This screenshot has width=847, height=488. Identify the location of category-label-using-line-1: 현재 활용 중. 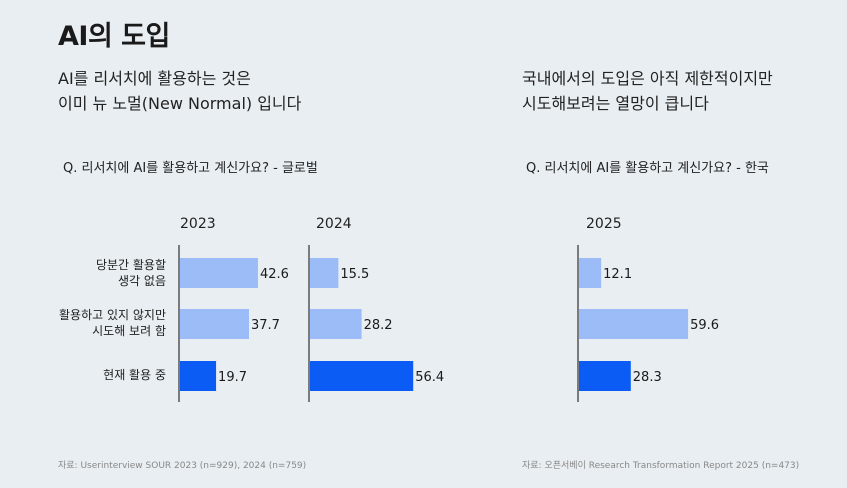
(134, 375).